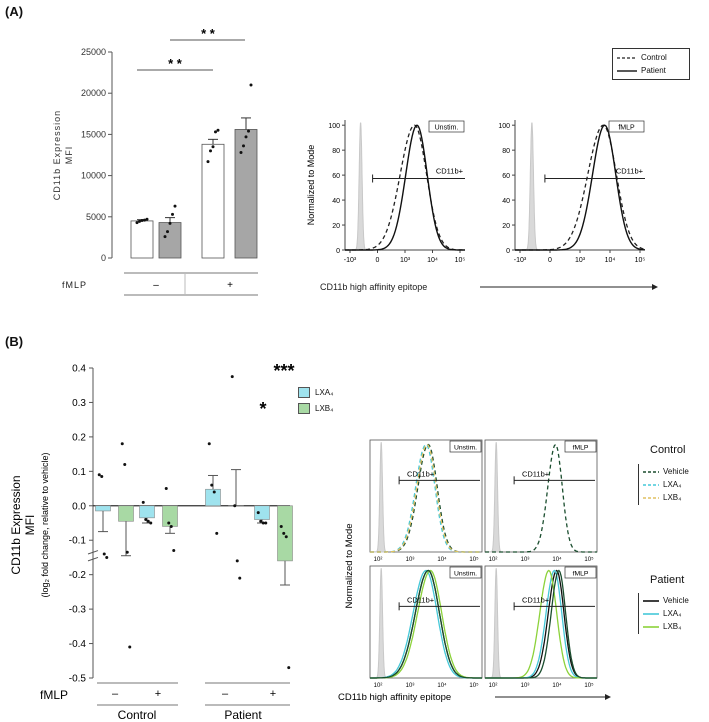 The height and width of the screenshot is (722, 709). Describe the element at coordinates (283, 371) in the screenshot. I see `significance-label: ***` at that location.